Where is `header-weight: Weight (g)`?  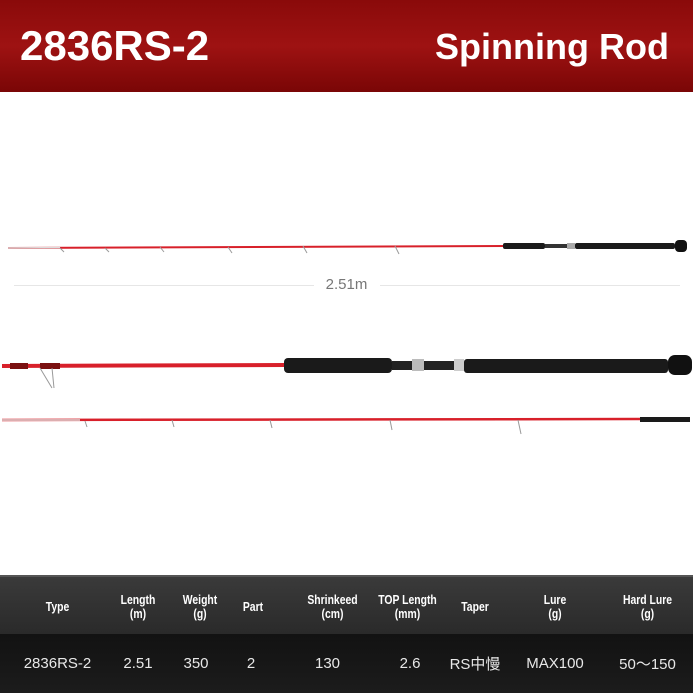 header-weight: Weight (g) is located at coordinates (200, 606).